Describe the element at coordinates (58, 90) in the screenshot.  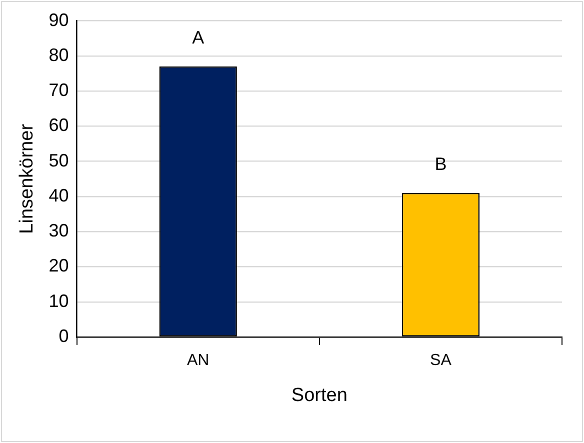
I see `y-tick-label: 70` at that location.